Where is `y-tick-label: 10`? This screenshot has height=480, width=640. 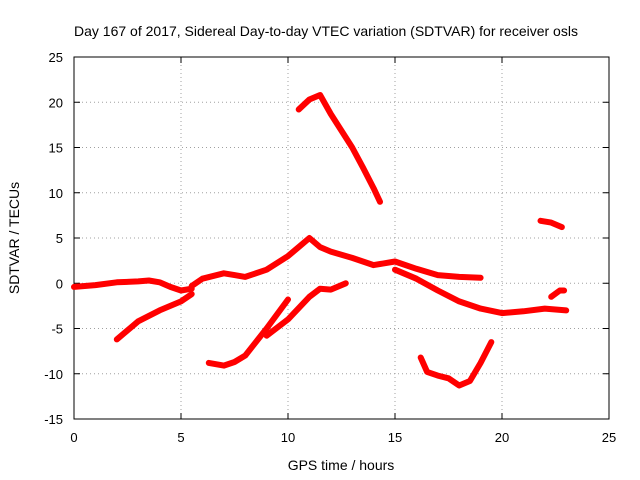 y-tick-label: 10 is located at coordinates (56, 193).